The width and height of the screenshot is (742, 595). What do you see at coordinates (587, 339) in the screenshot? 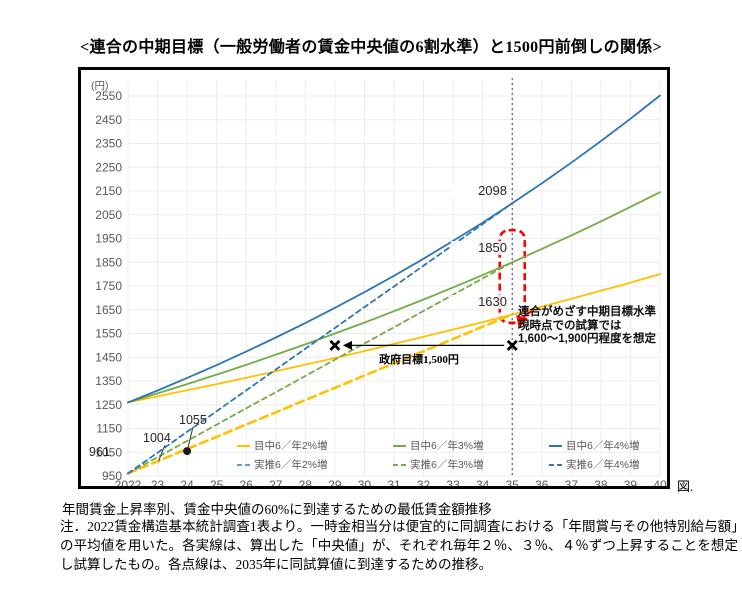
I see `rengo-annotation-line-3: 1,600～1,900円程度を想定` at bounding box center [587, 339].